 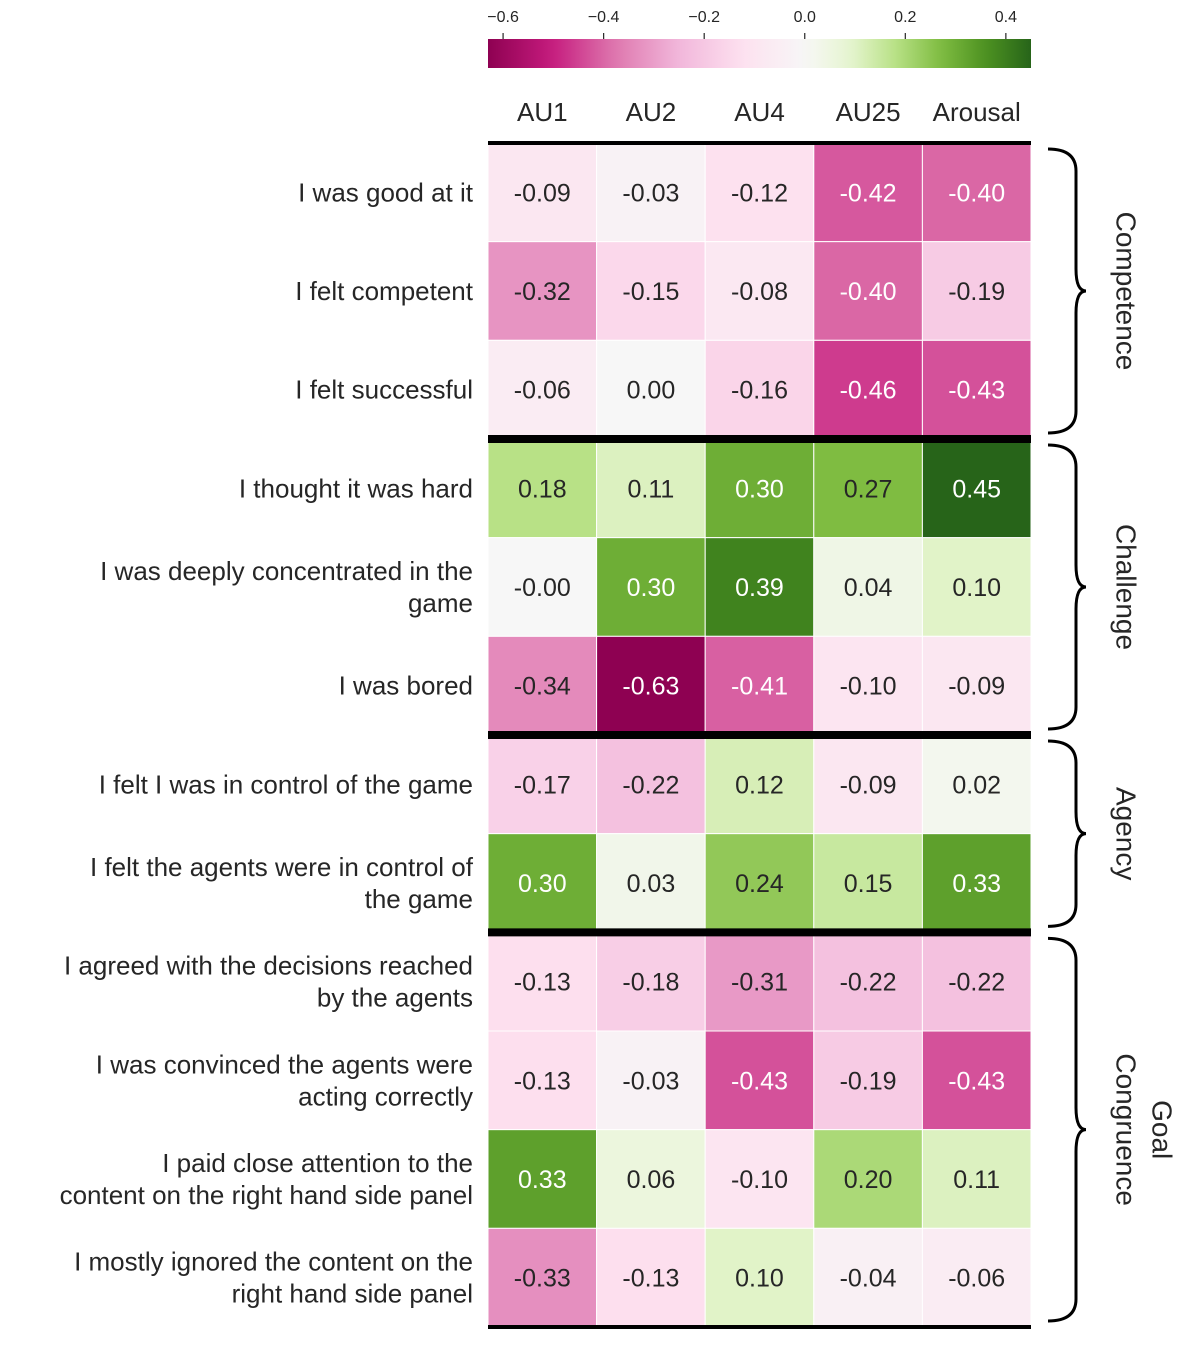 What do you see at coordinates (266, 1195) in the screenshot?
I see `row-label: content on the right hand side panel` at bounding box center [266, 1195].